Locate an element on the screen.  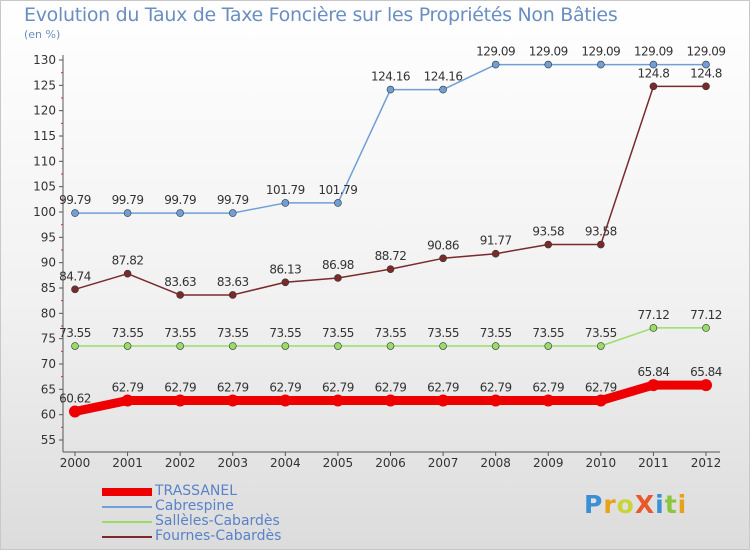
y-tick-label: 85 is located at coordinates (48, 288).